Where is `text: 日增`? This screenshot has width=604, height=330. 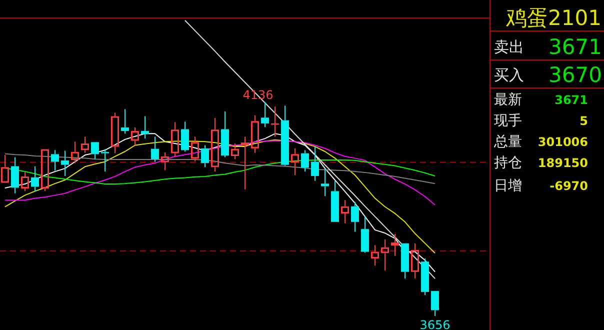 text: 日增 is located at coordinates (508, 186).